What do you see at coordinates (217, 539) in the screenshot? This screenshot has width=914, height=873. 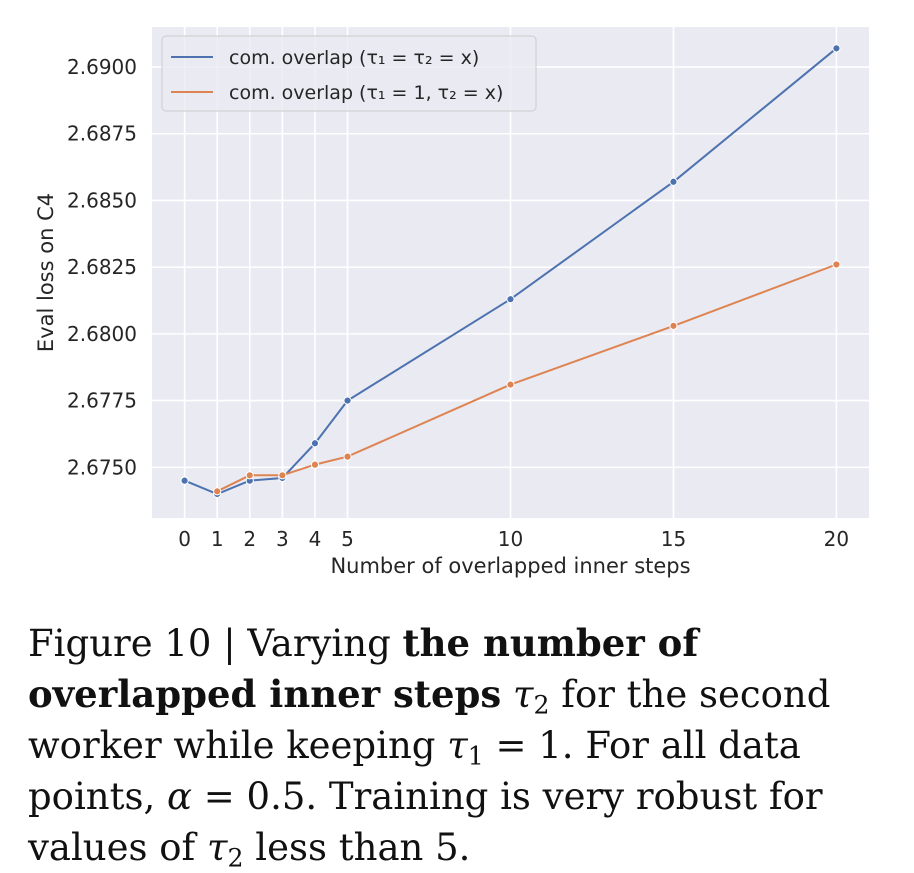 I see `x-tick-label: 1` at bounding box center [217, 539].